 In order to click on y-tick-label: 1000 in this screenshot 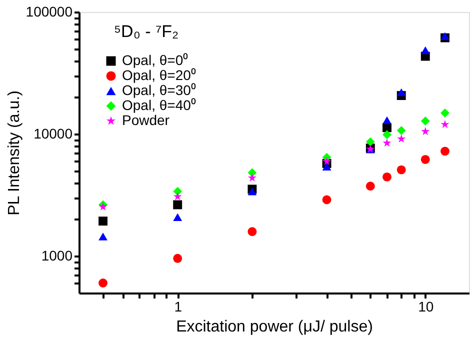, I will do `click(57, 256)`.